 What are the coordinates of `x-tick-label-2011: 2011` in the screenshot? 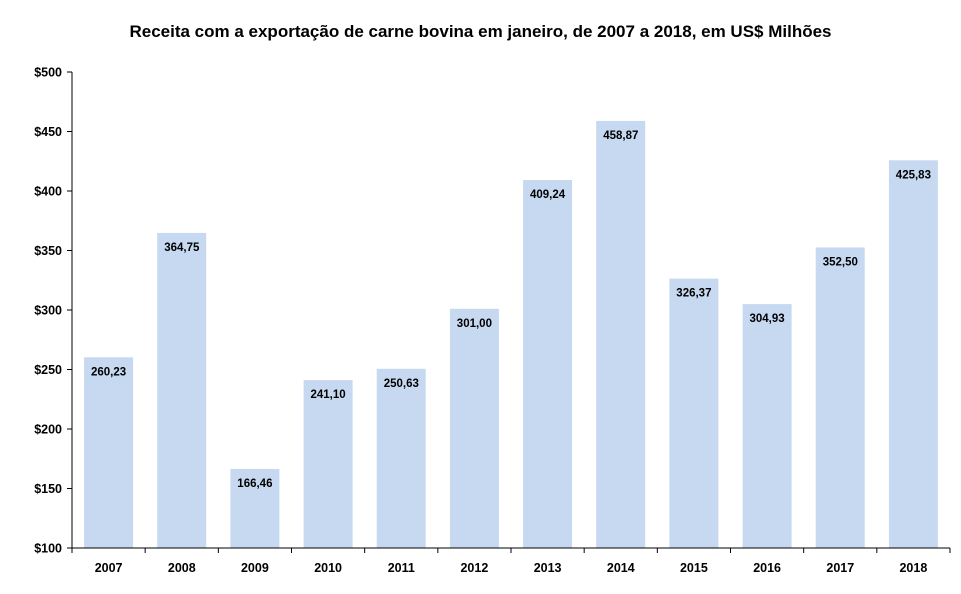 It's located at (401, 568).